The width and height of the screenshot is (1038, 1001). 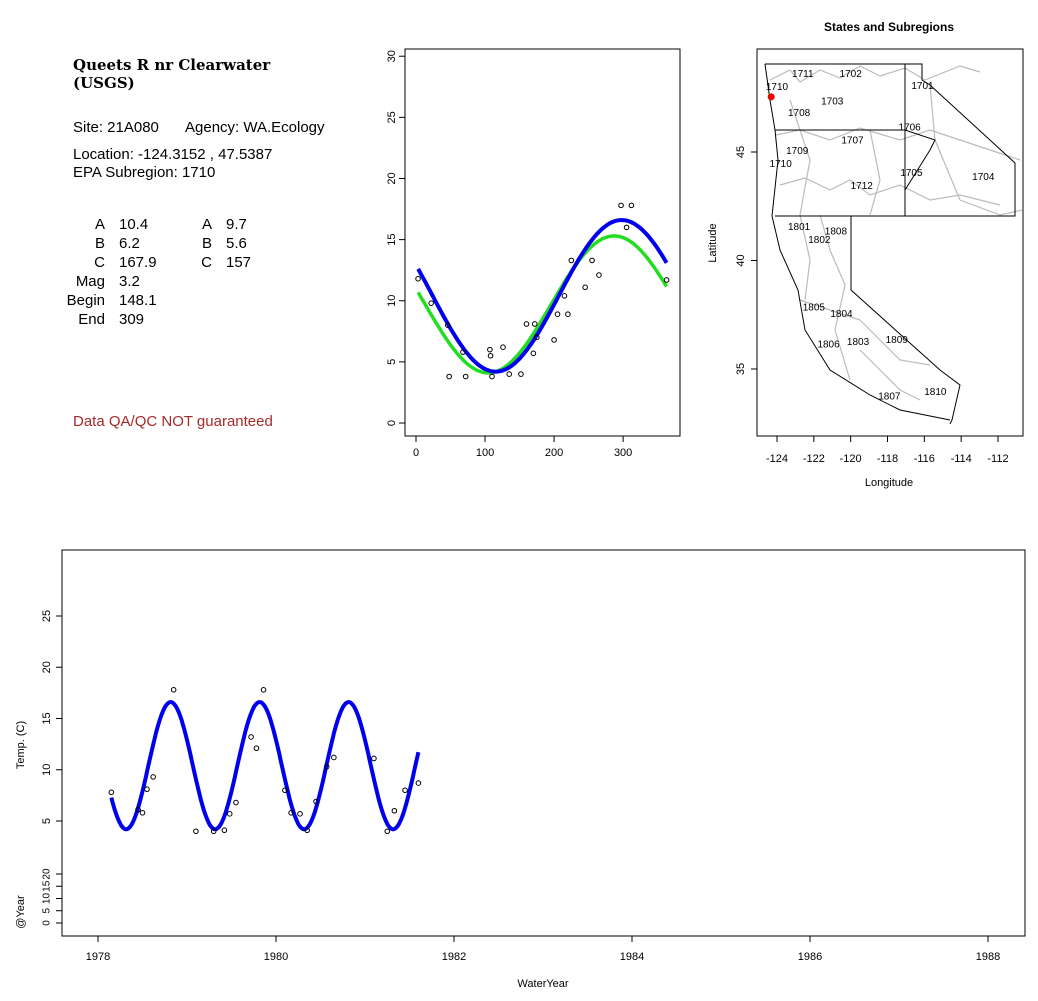 What do you see at coordinates (777, 87) in the screenshot?
I see `subregion-label: 1710` at bounding box center [777, 87].